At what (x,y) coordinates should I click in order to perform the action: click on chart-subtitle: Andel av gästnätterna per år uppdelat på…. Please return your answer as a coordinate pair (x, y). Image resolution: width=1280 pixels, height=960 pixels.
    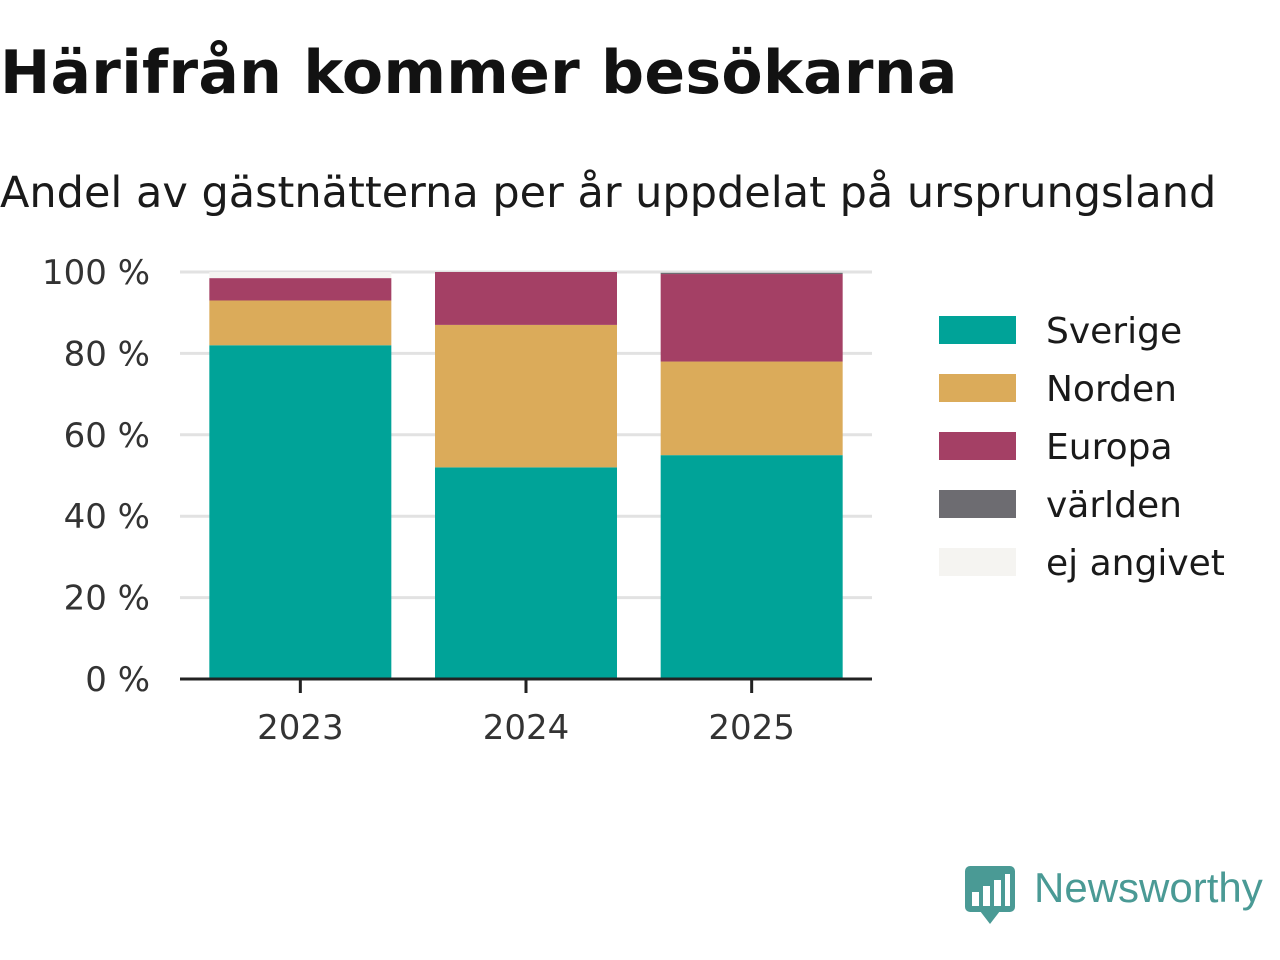
    Looking at the image, I should click on (608, 193).